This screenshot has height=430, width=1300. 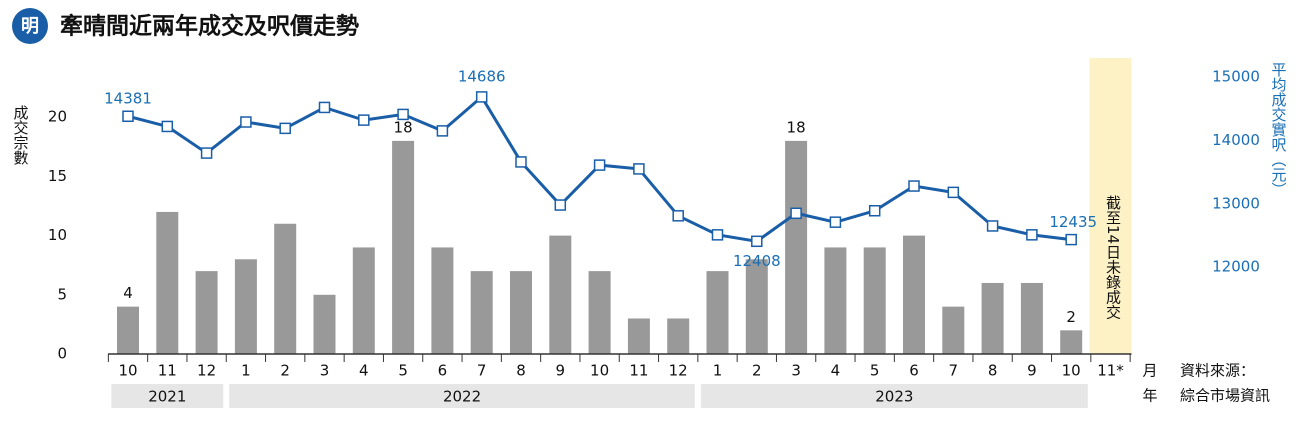 What do you see at coordinates (482, 76) in the screenshot?
I see `price-value-label: 14686` at bounding box center [482, 76].